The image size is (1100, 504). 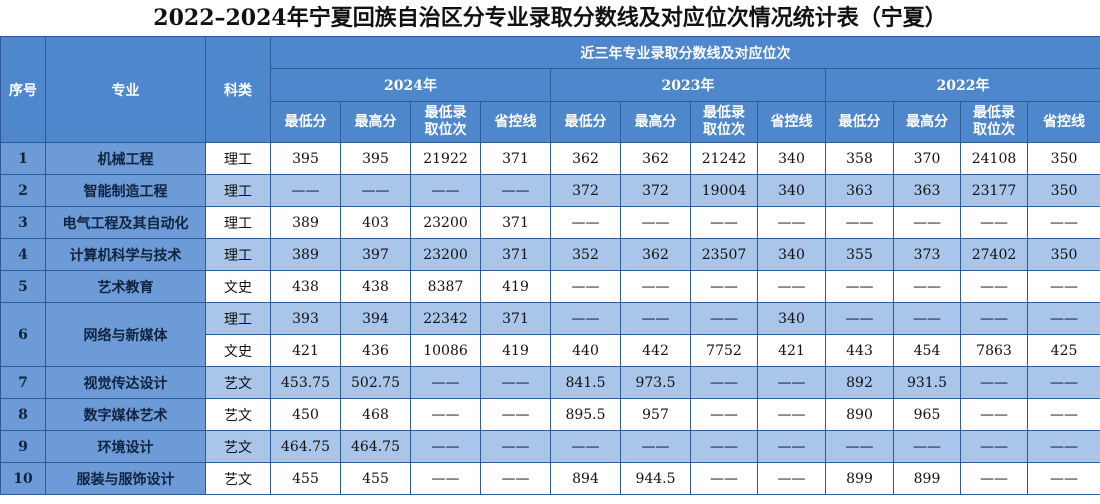 I want to click on value-cell: 464.75, so click(x=305, y=446).